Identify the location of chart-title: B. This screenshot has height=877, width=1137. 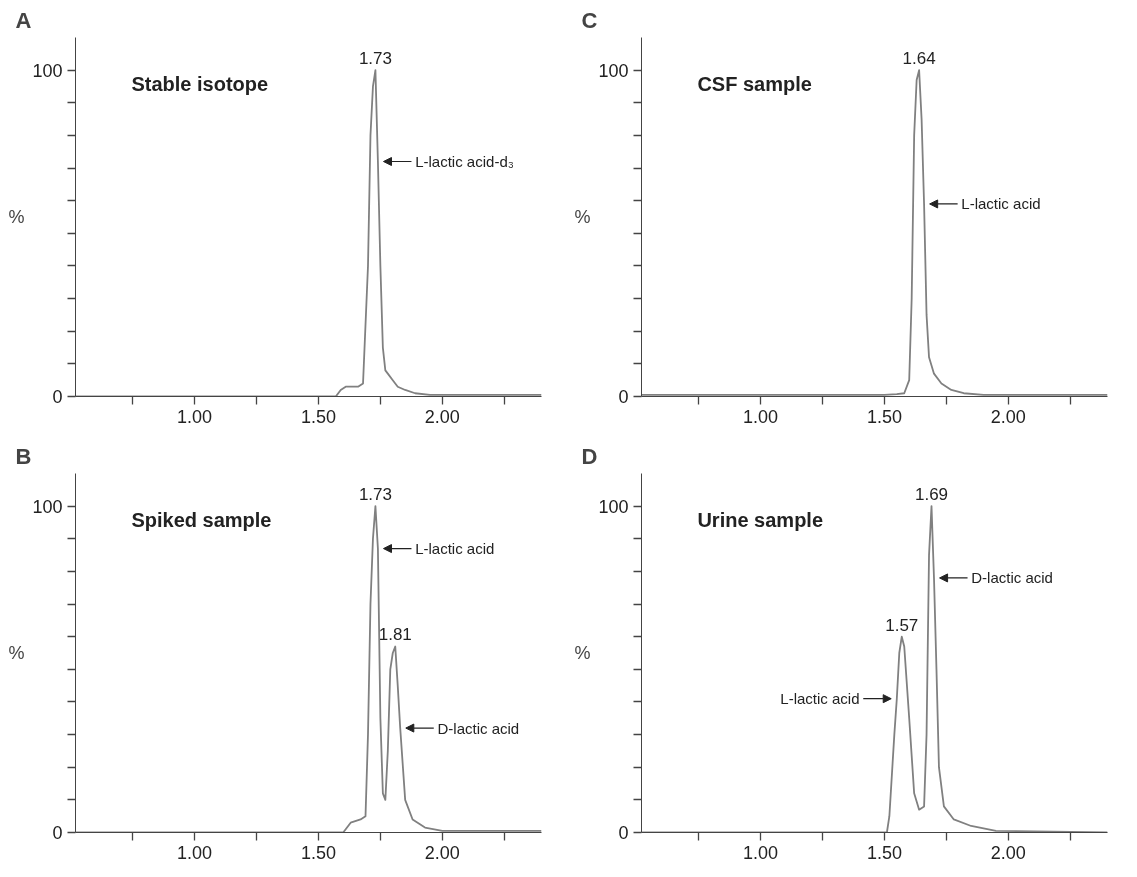
(23, 456).